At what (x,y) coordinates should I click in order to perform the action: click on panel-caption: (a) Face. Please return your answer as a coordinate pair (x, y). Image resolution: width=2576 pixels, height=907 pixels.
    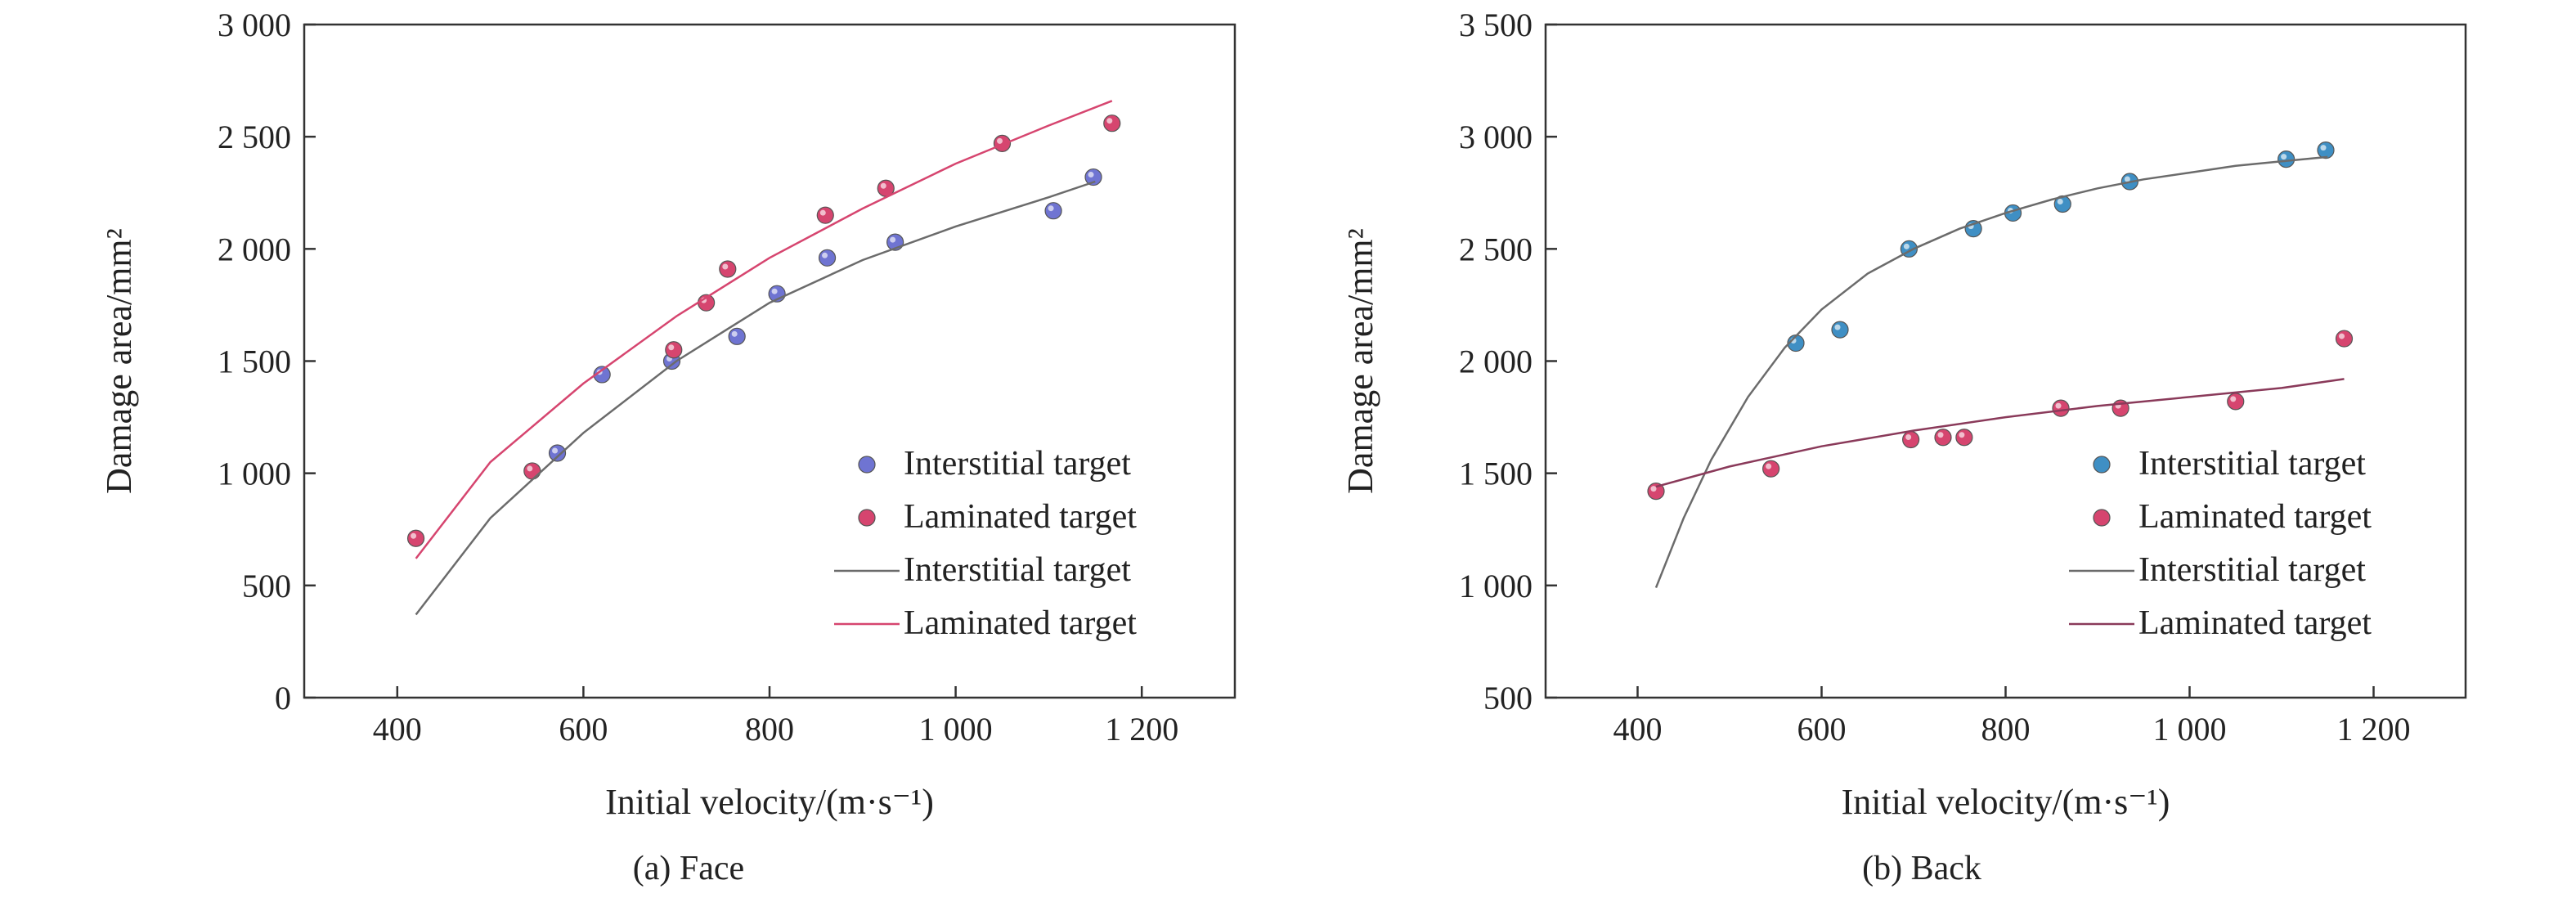
    Looking at the image, I should click on (689, 868).